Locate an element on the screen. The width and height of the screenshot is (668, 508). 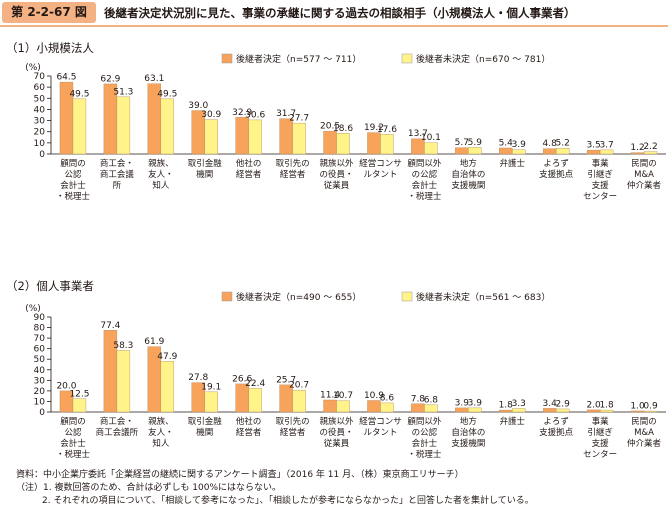
note-1: （注）1. 複数回答のため、合計は必ずしも 100%にはならない。 is located at coordinates (149, 488).